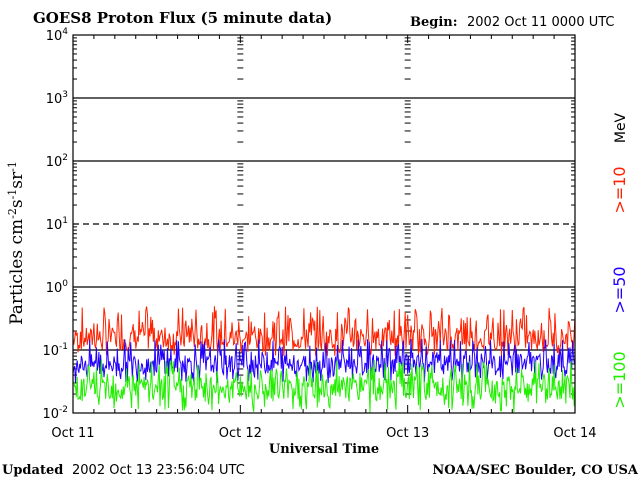 The image size is (640, 480). What do you see at coordinates (619, 189) in the screenshot?
I see `legend-item-0: >=10` at bounding box center [619, 189].